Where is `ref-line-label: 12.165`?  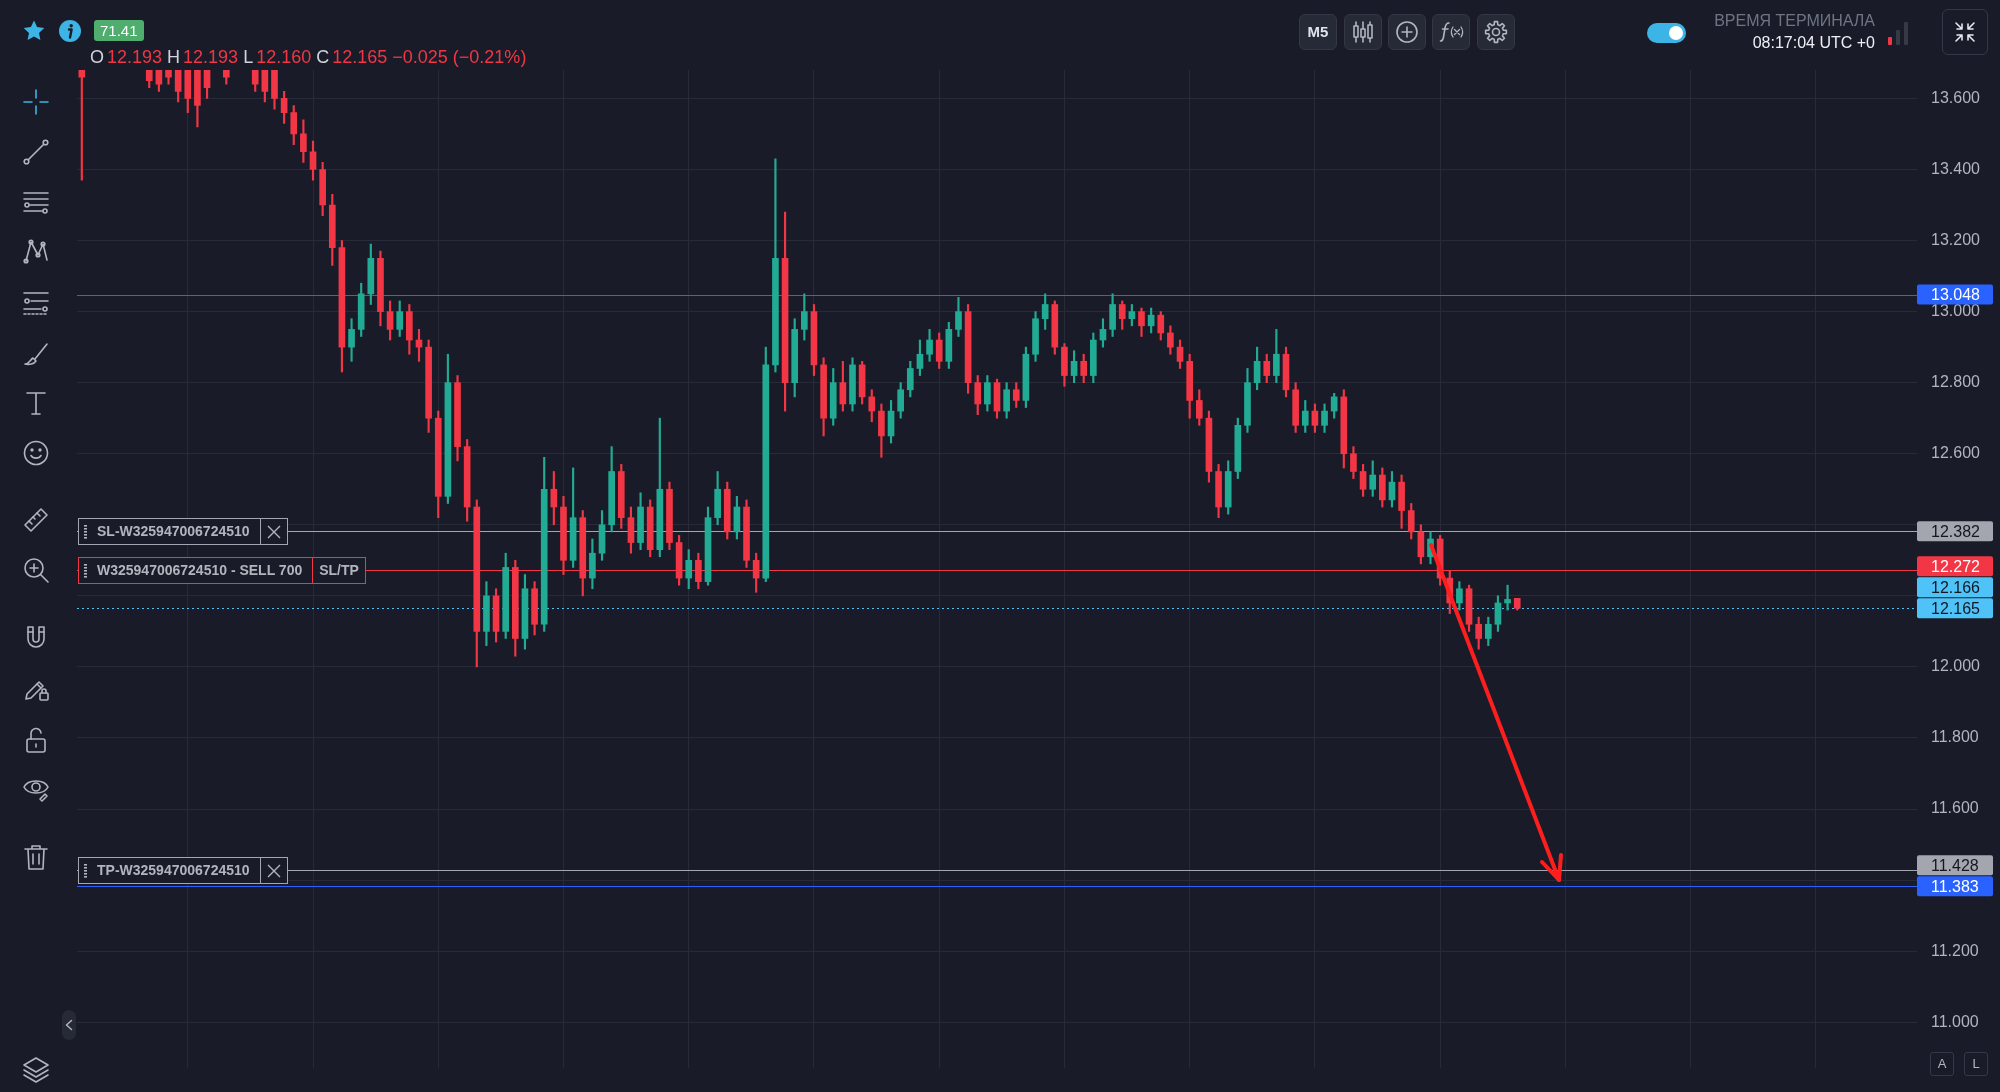
ref-line-label: 12.165 is located at coordinates (1956, 608).